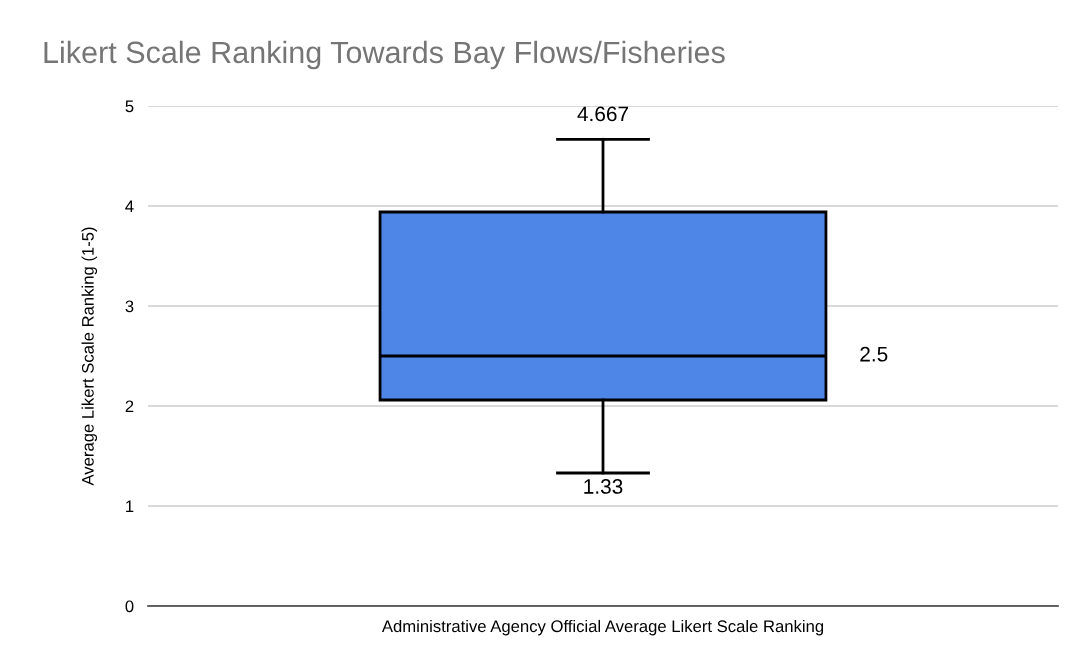 This screenshot has width=1080, height=669. What do you see at coordinates (602, 627) in the screenshot?
I see `x-tick-label: Administrative Agency Official Average Likert Scale Ranking` at bounding box center [602, 627].